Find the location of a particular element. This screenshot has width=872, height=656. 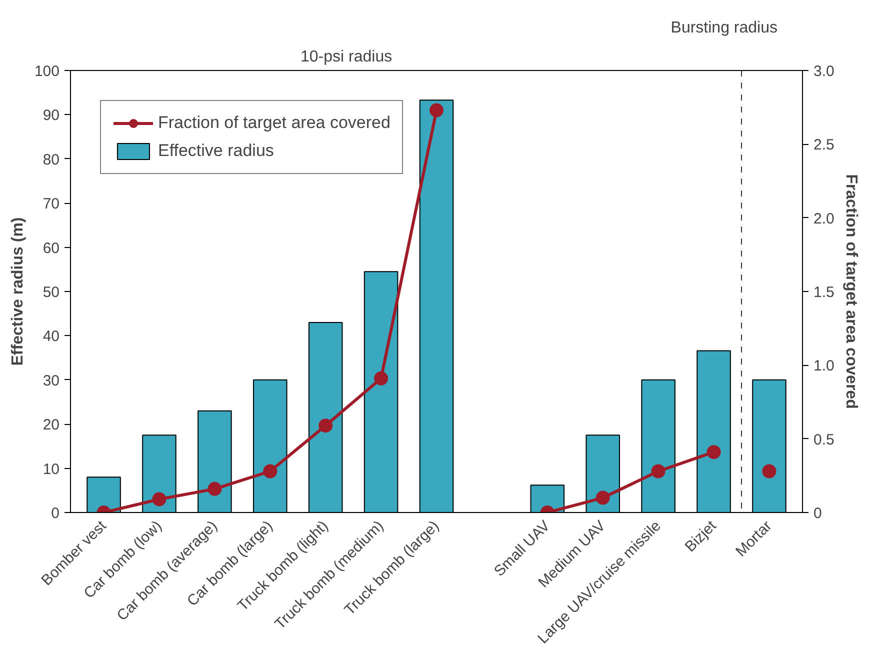

legend-label: Fraction of target area covered is located at coordinates (274, 123).